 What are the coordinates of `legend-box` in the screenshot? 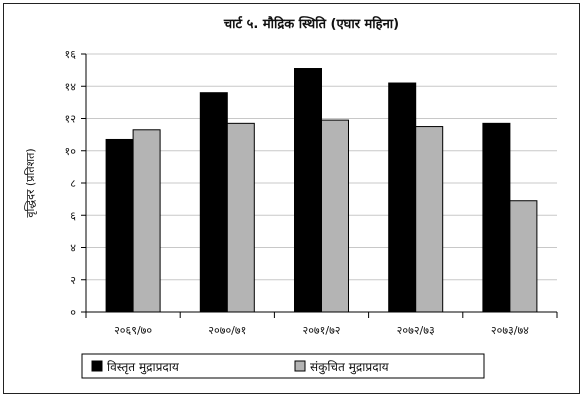 It's located at (283, 366).